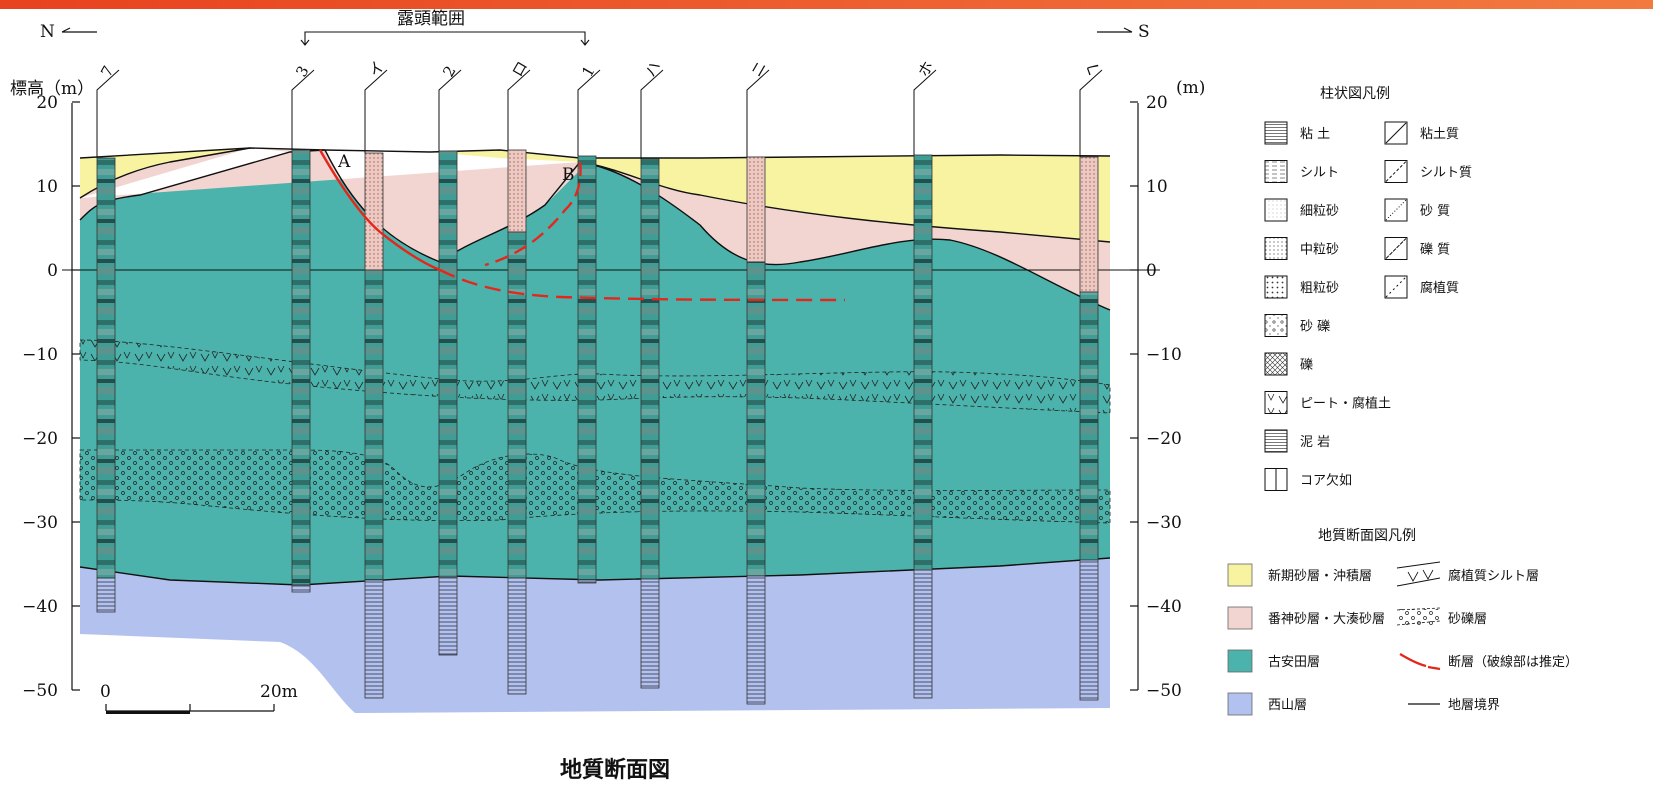 The height and width of the screenshot is (792, 1653). What do you see at coordinates (582, 225) in the screenshot?
I see `fault-lines` at bounding box center [582, 225].